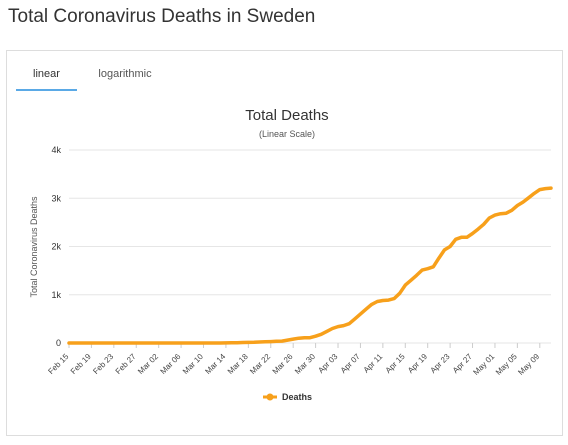 Image resolution: width=568 pixels, height=445 pixels. Describe the element at coordinates (56, 150) in the screenshot. I see `y-tick-label: 4k` at that location.